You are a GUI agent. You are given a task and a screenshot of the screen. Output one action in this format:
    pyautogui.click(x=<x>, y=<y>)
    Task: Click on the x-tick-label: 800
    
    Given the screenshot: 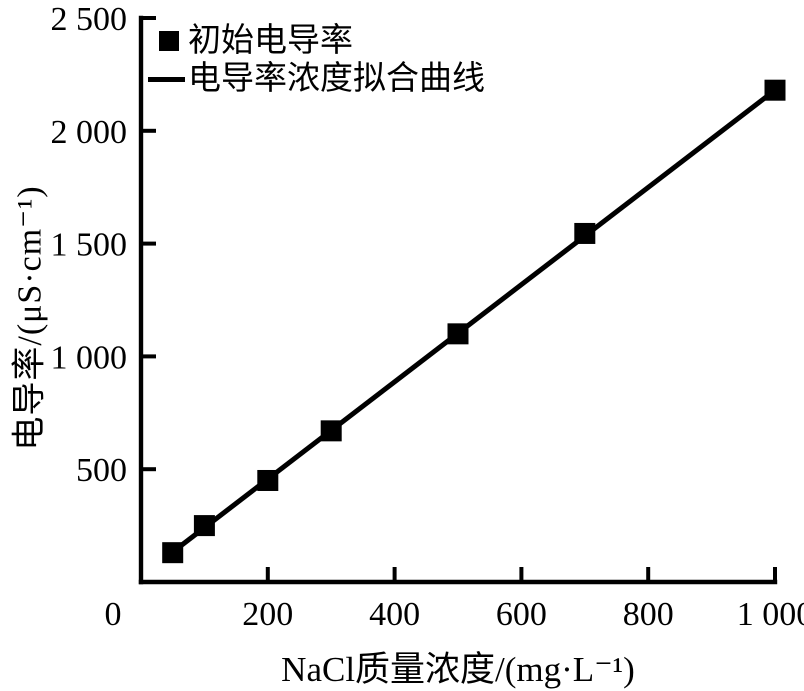 What is the action you would take?
    pyautogui.click(x=648, y=614)
    